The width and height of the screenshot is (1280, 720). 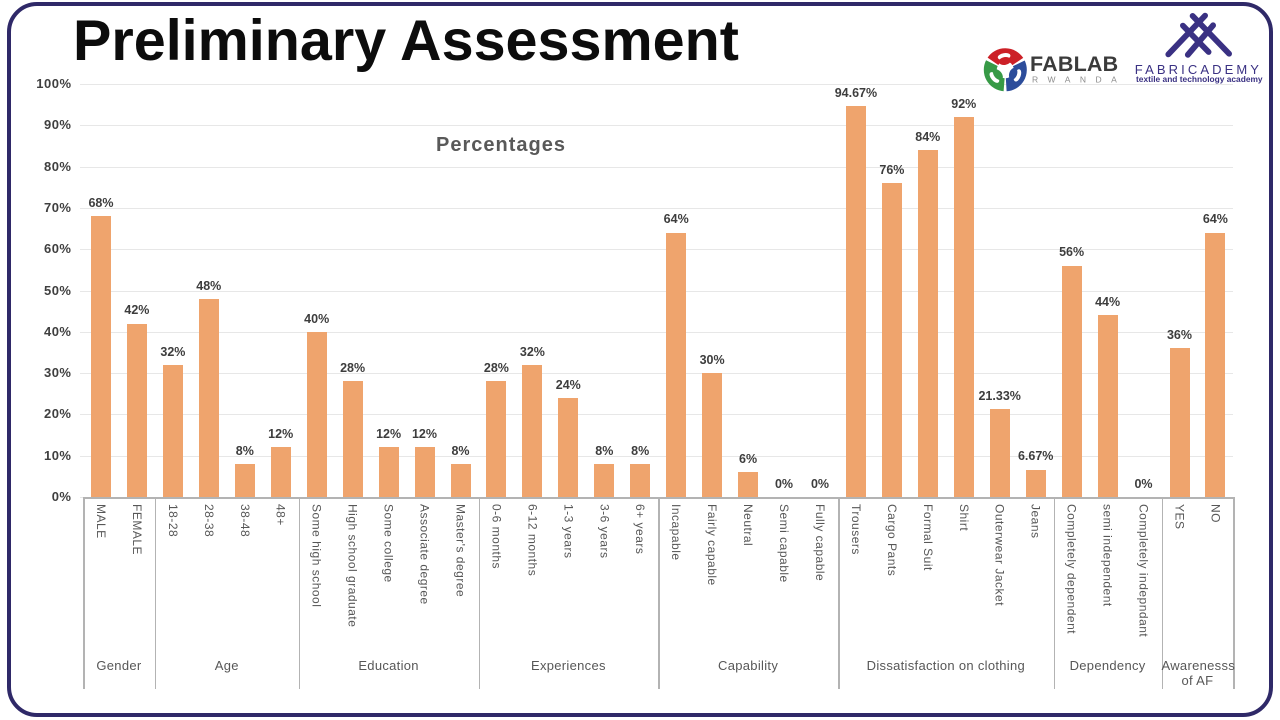 What do you see at coordinates (1079, 79) in the screenshot?
I see `svg-text: RWANDA` at bounding box center [1079, 79].